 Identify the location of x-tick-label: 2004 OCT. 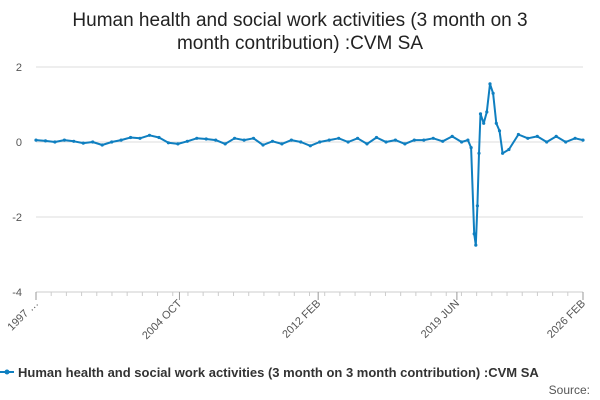
(162, 319).